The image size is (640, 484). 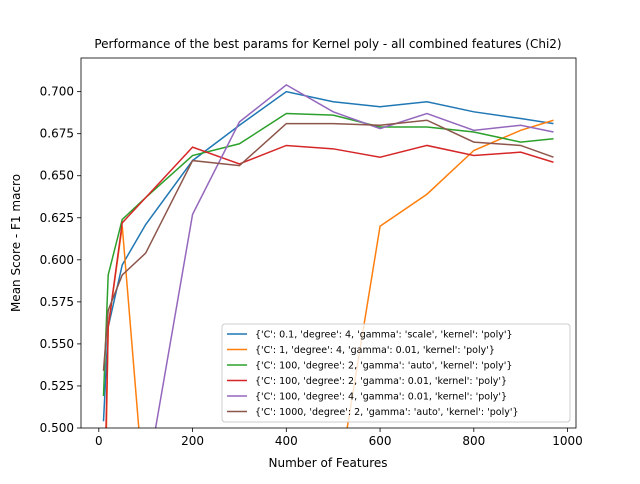 I want to click on x-tick-label: 600, so click(x=380, y=441).